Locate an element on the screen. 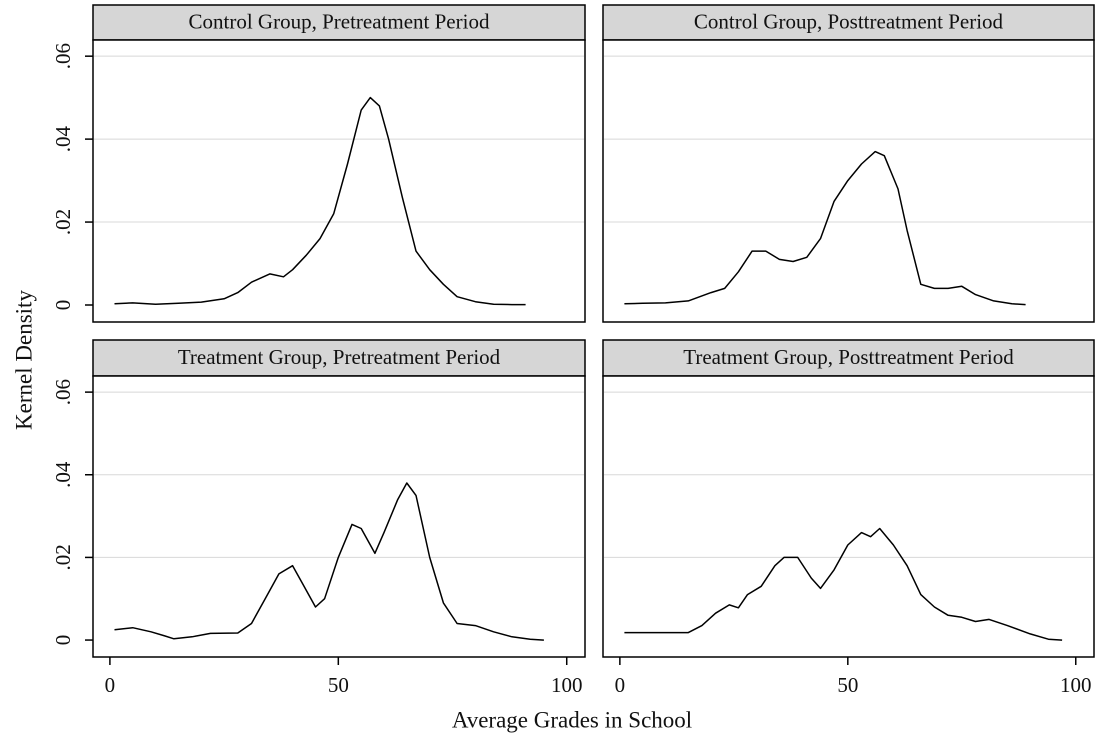  x-axis-label: Average Grades in School is located at coordinates (572, 719).